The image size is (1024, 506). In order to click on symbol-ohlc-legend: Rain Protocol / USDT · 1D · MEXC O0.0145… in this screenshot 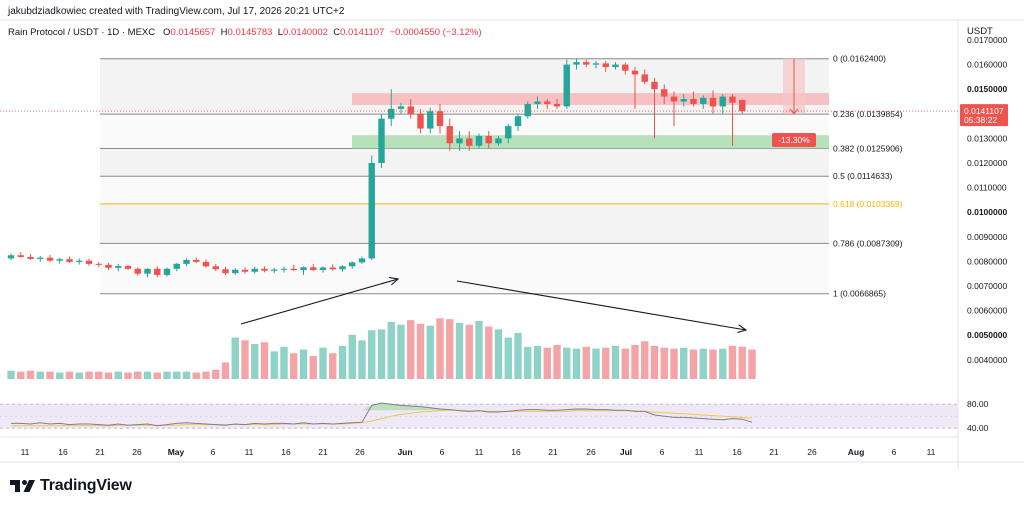, I will do `click(244, 32)`.